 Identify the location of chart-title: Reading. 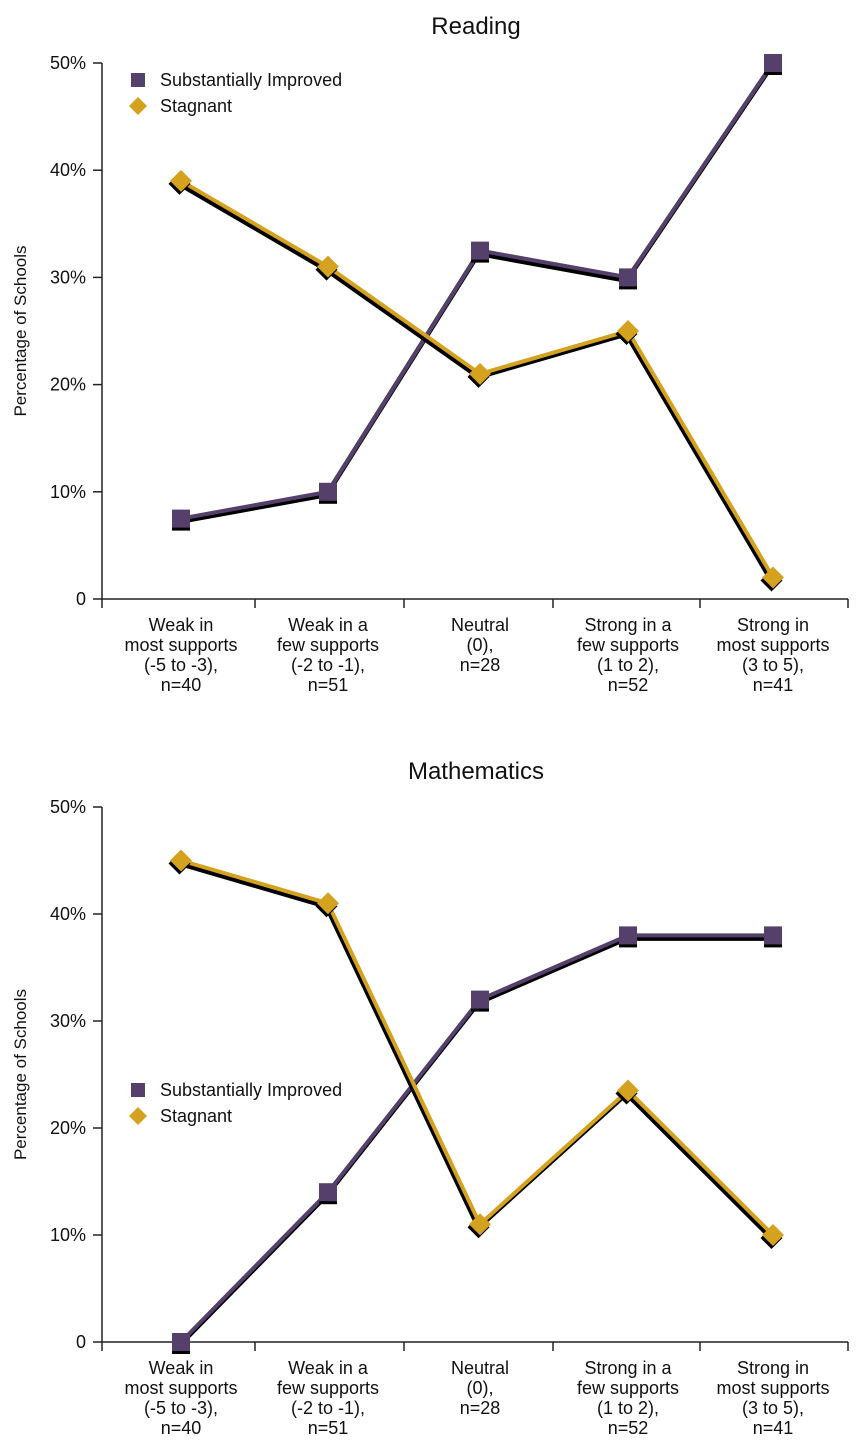
(475, 26).